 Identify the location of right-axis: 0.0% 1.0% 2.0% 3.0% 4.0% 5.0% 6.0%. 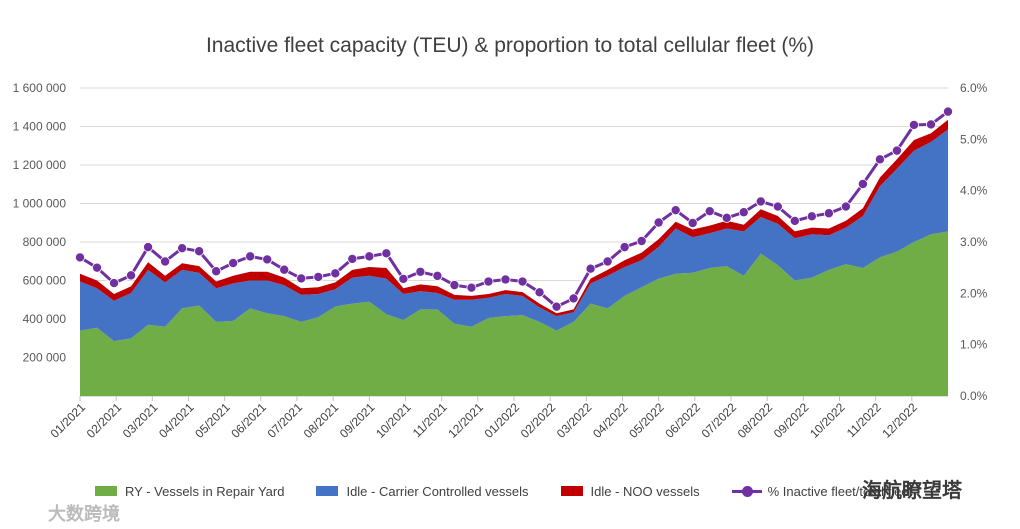
(974, 242).